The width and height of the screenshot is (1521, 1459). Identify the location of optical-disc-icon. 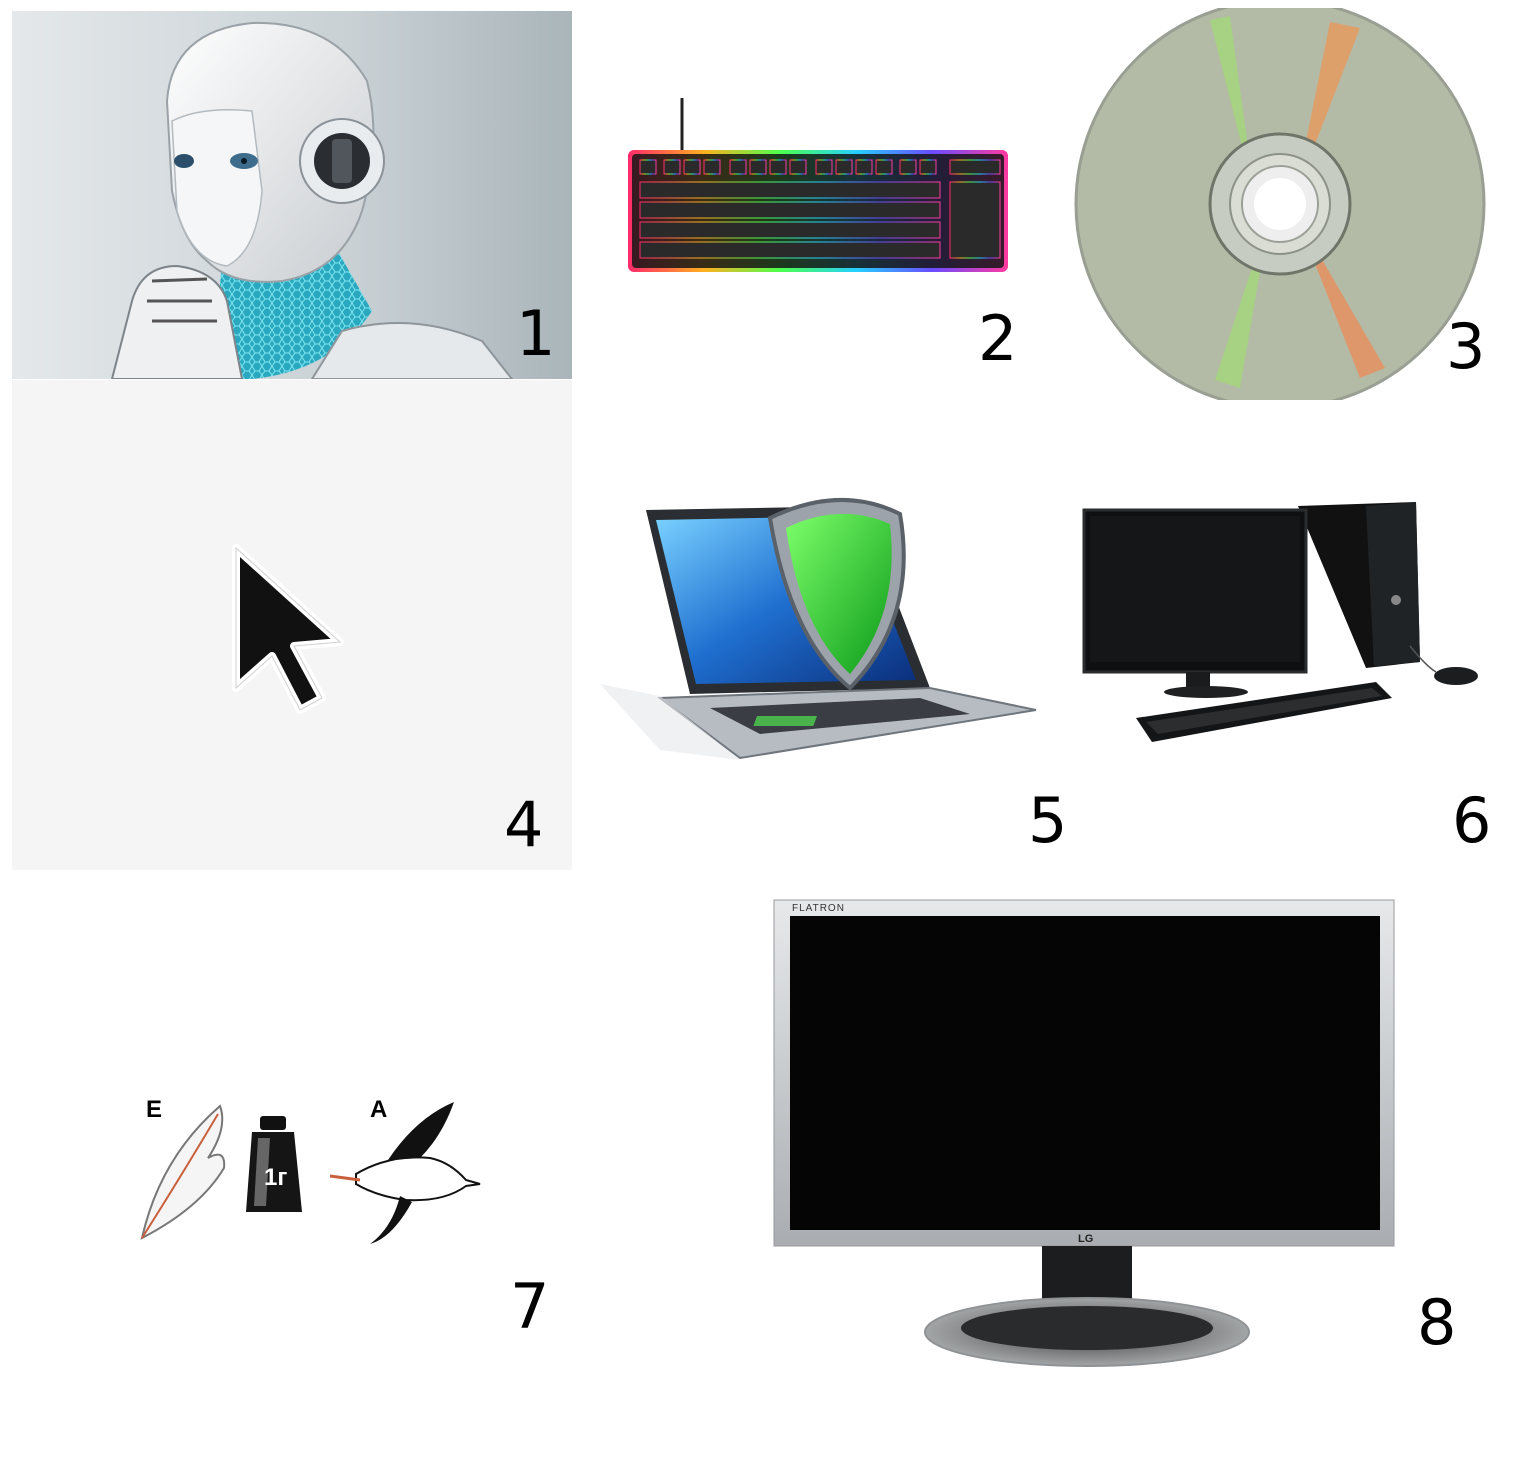
(1280, 204).